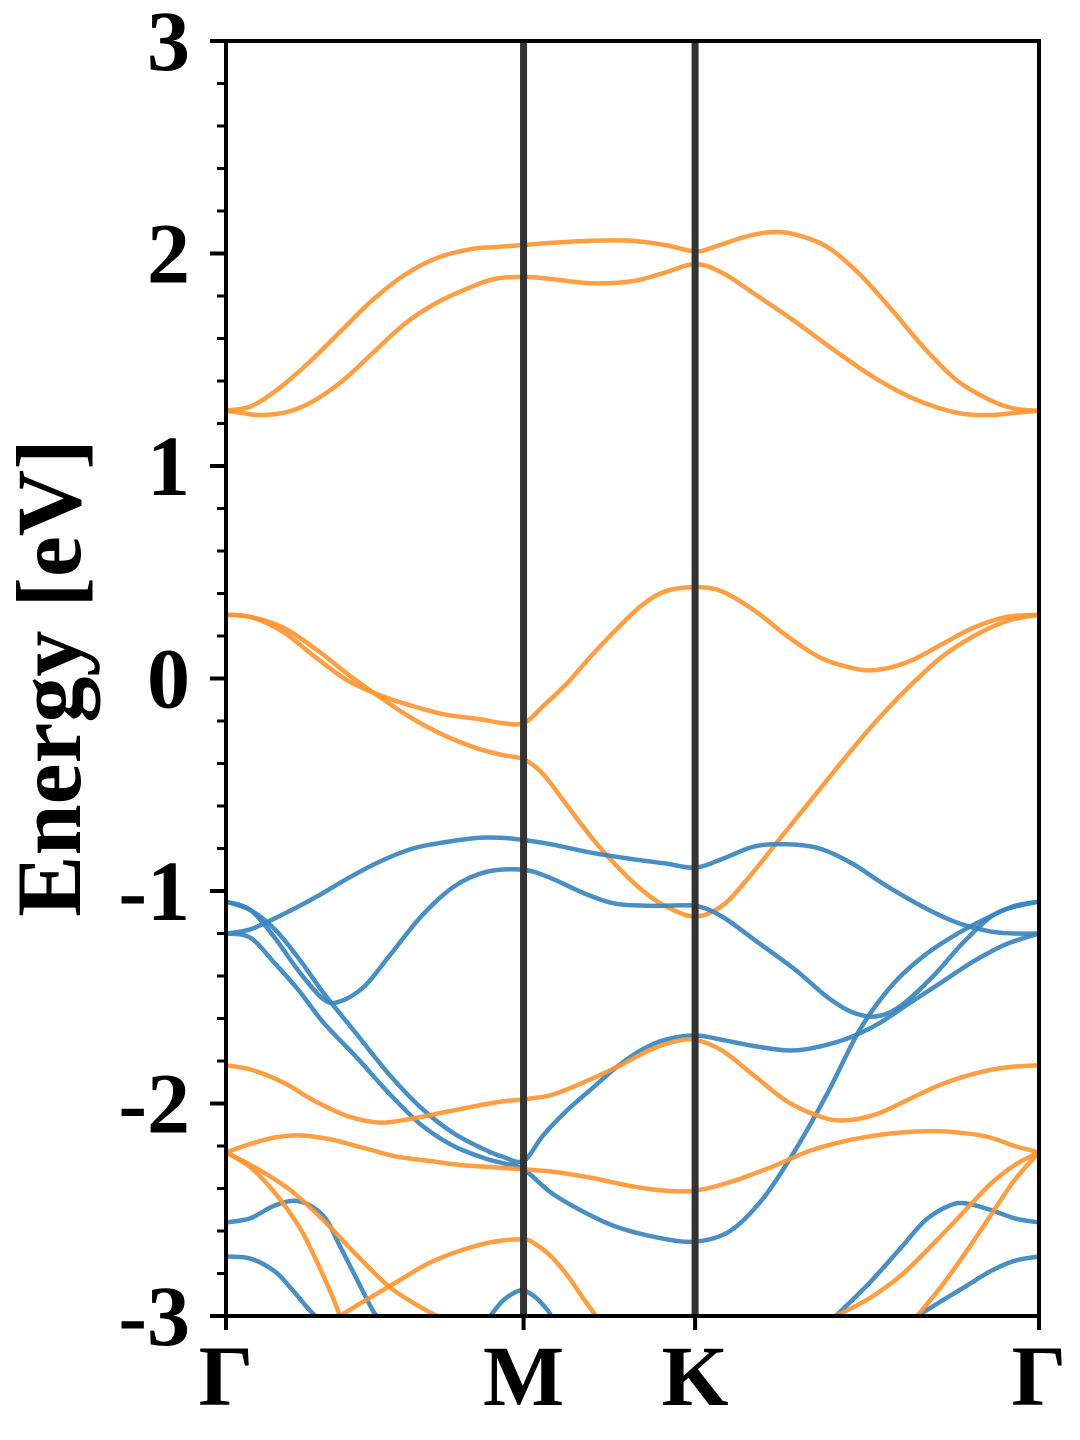  Describe the element at coordinates (168, 679) in the screenshot. I see `y-tick-label: 0` at that location.